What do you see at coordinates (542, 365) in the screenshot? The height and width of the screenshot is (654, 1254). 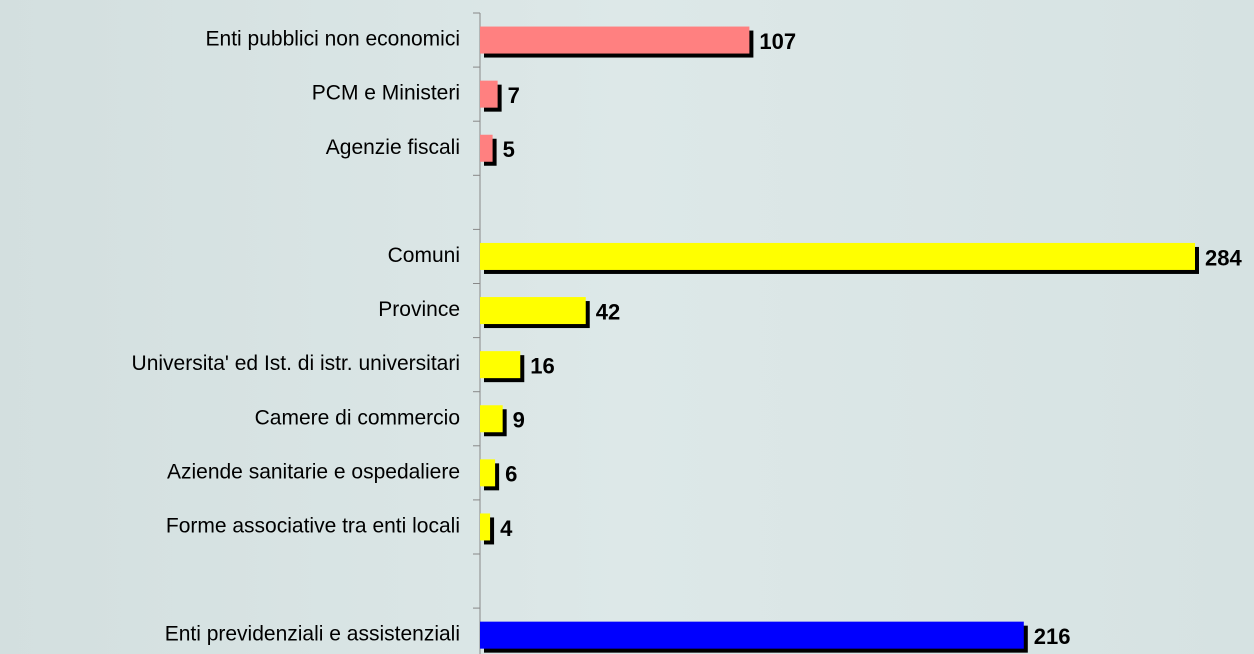 I see `value-label: 16` at bounding box center [542, 365].